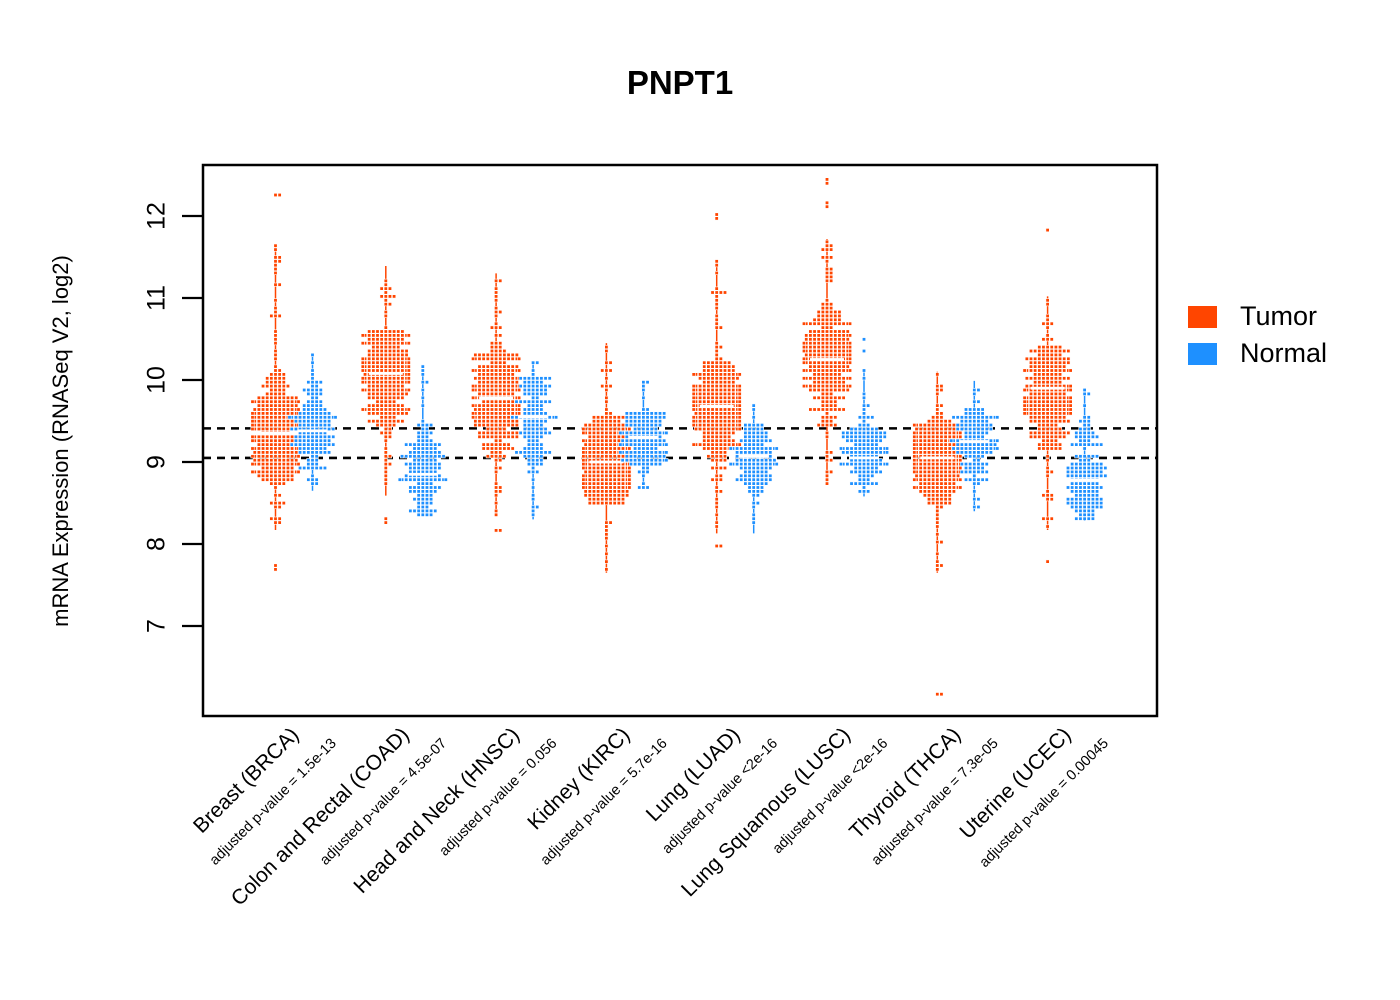 Image resolution: width=1400 pixels, height=1000 pixels. I want to click on legend: Tumor Normal, so click(1257, 334).